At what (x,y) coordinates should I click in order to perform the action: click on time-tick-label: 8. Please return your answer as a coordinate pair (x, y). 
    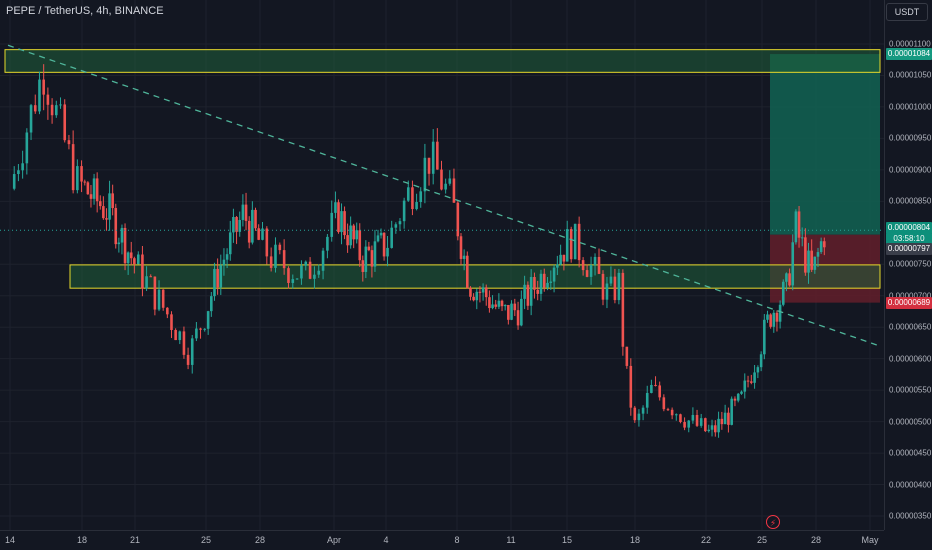
    Looking at the image, I should click on (457, 540).